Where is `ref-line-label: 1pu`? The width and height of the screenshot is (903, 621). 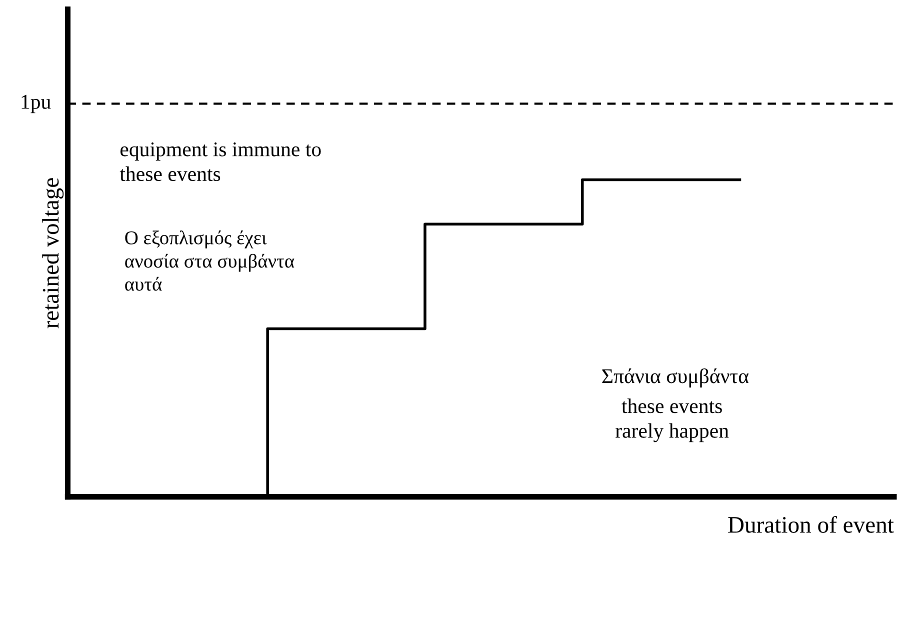
ref-line-label: 1pu is located at coordinates (36, 104).